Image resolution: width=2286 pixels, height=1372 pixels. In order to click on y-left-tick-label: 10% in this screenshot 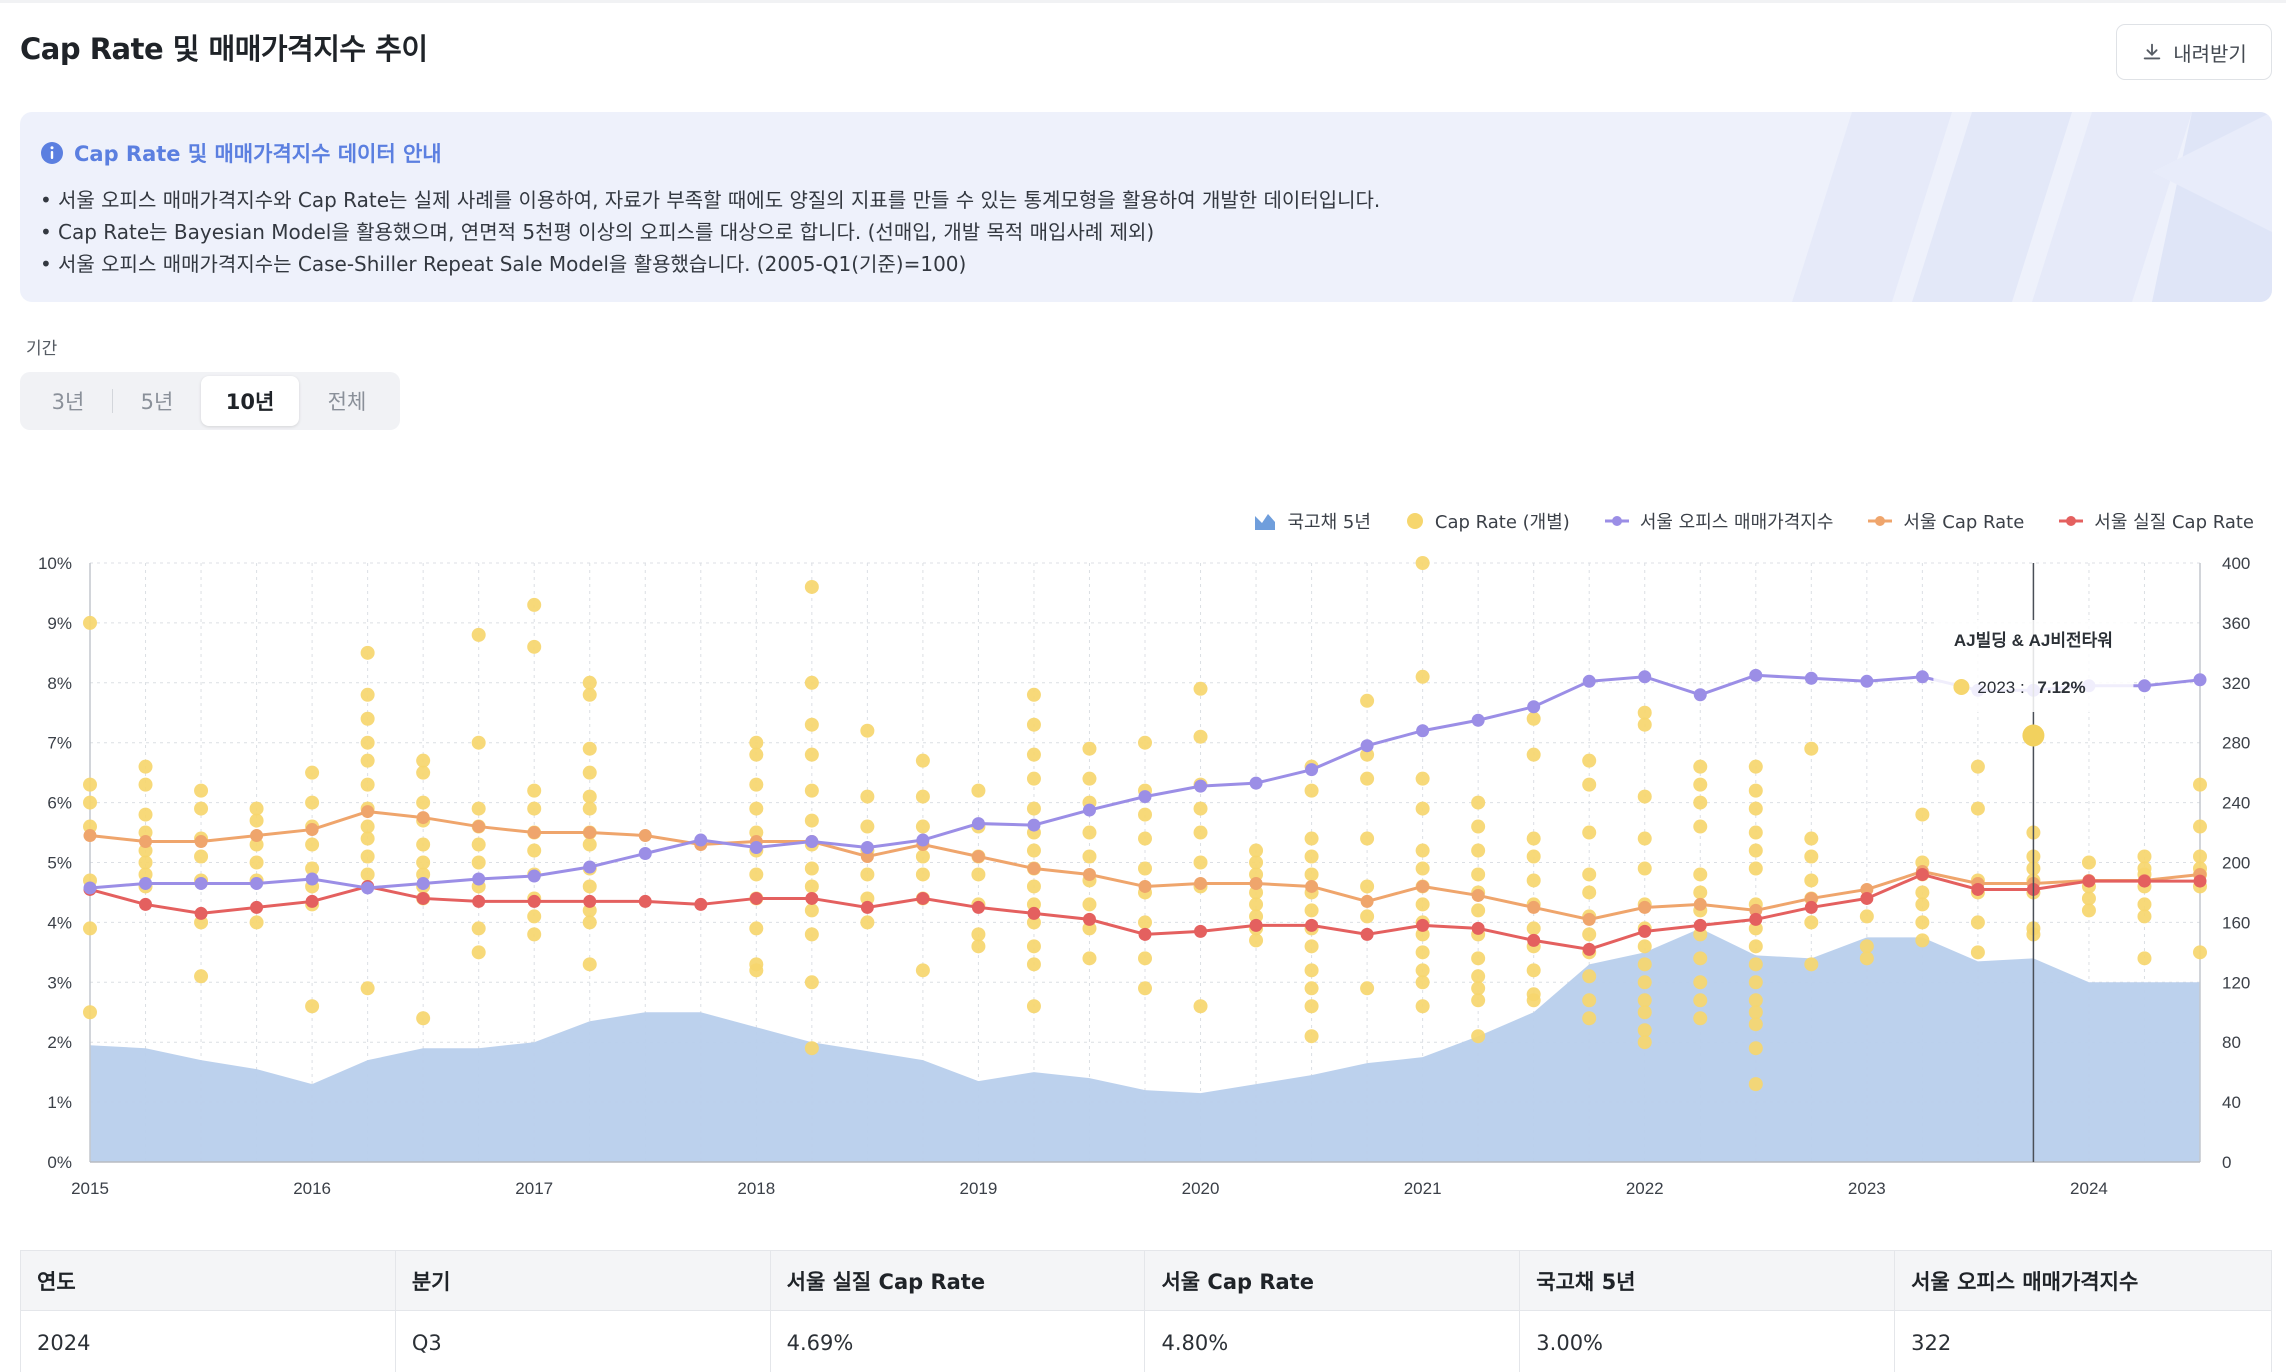, I will do `click(55, 563)`.